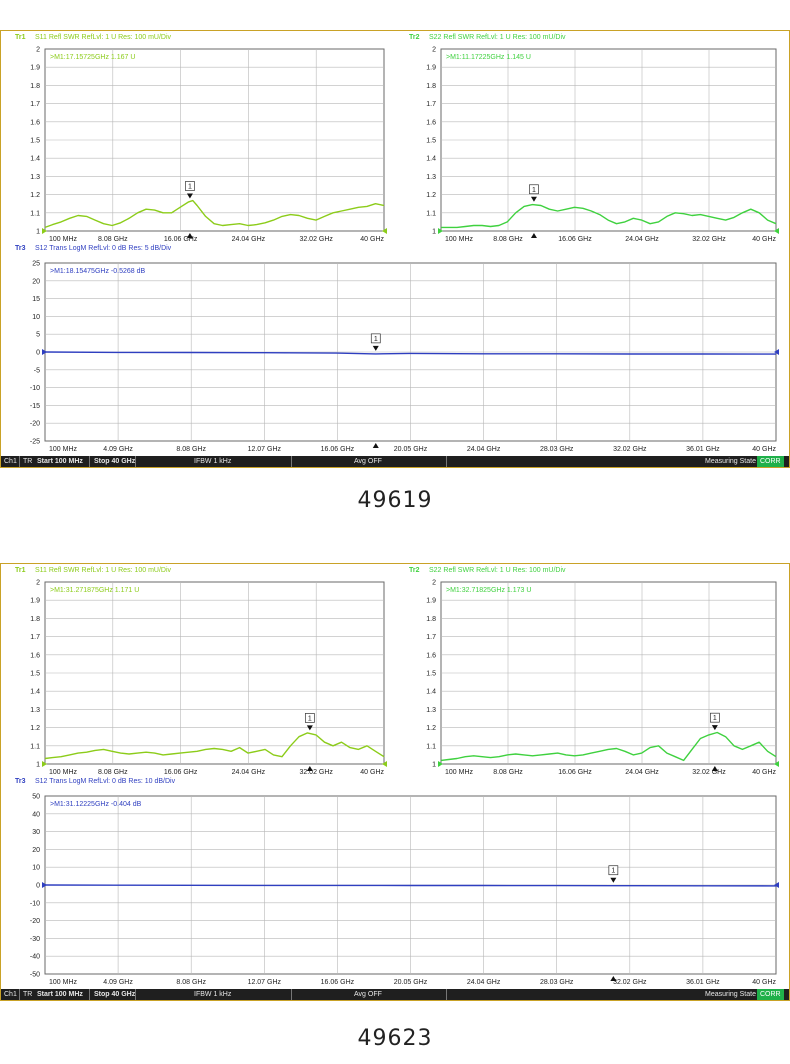 This screenshot has height=1064, width=790. I want to click on y-tick-label: 1.7, so click(35, 637).